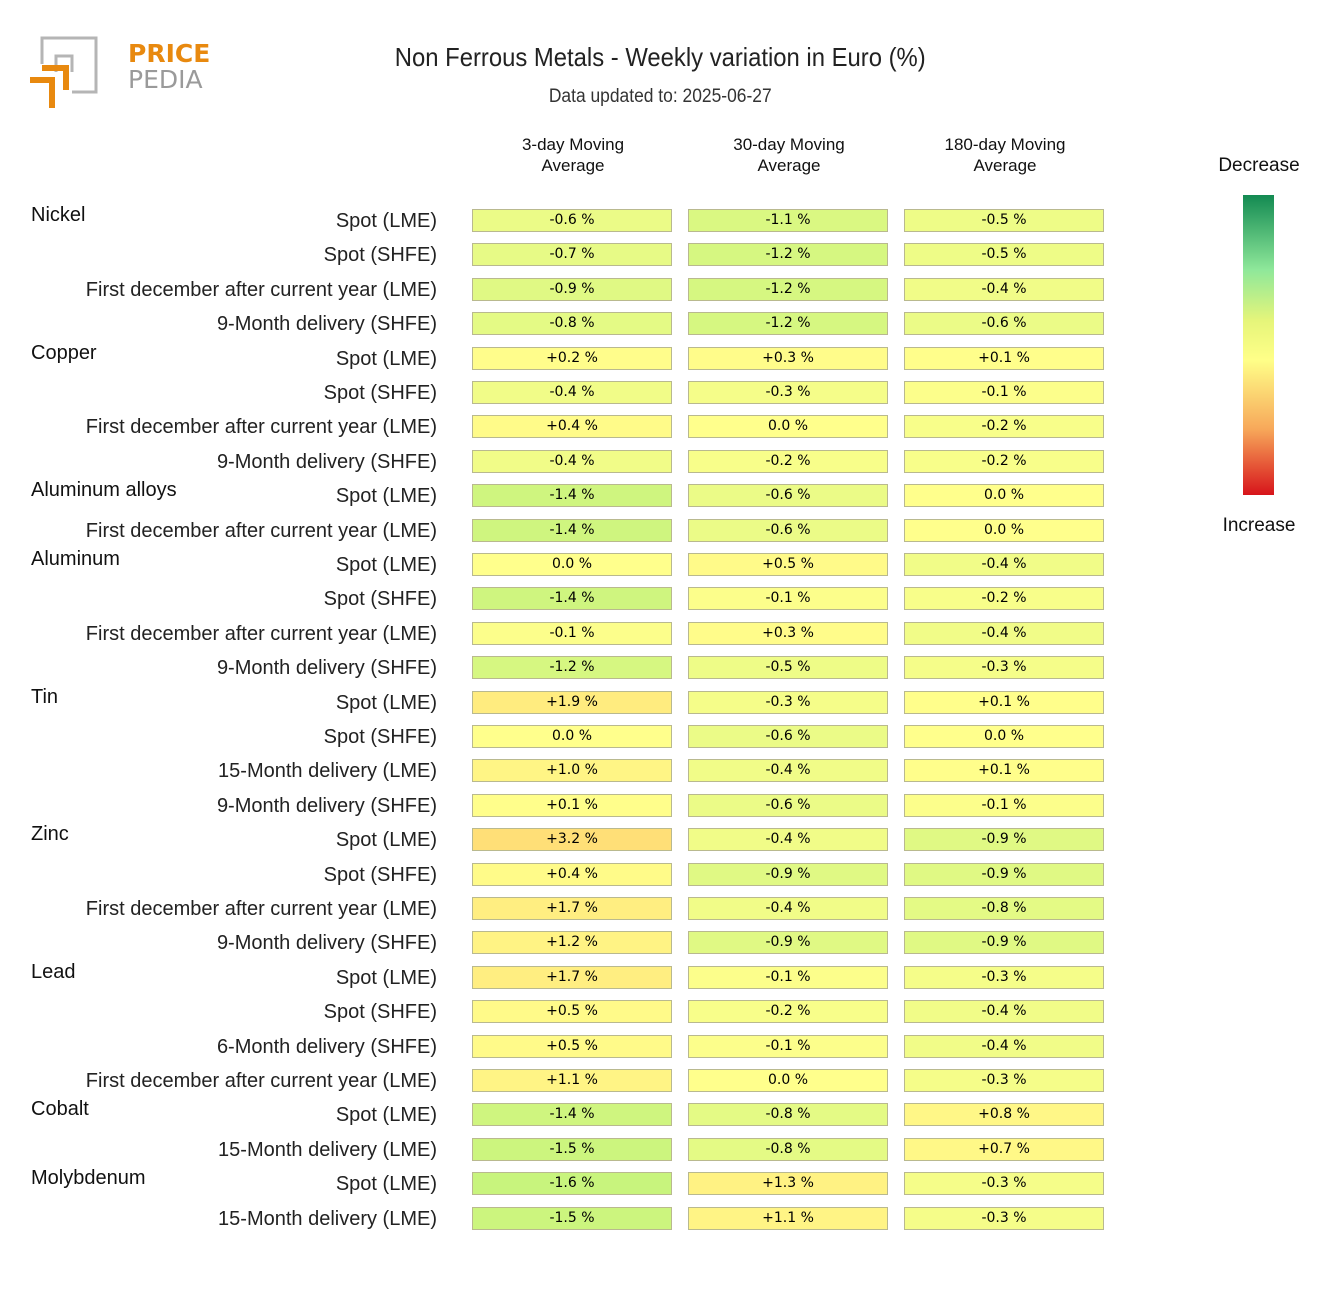  I want to click on legend-color-scale, so click(1258, 345).